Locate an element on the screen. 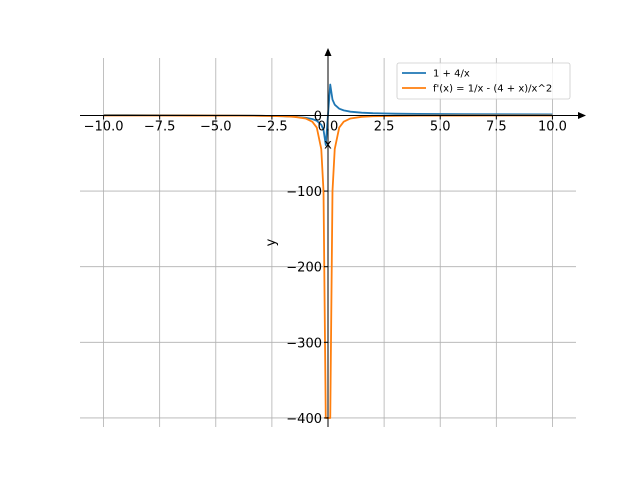  x-tick-label: 7.5 is located at coordinates (496, 126).